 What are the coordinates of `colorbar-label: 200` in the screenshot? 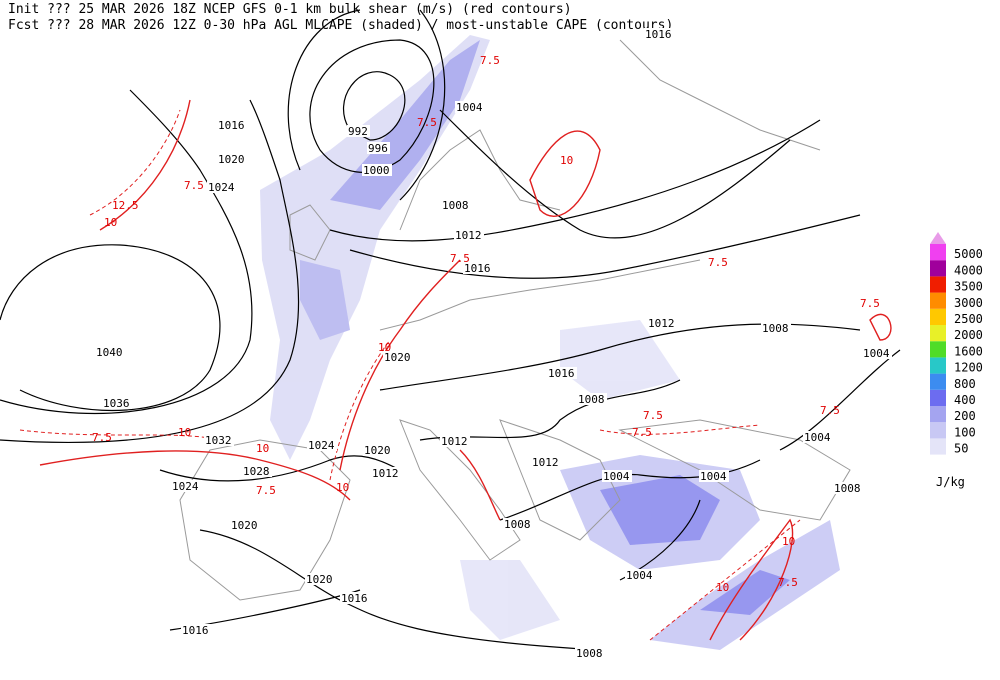 It's located at (965, 416).